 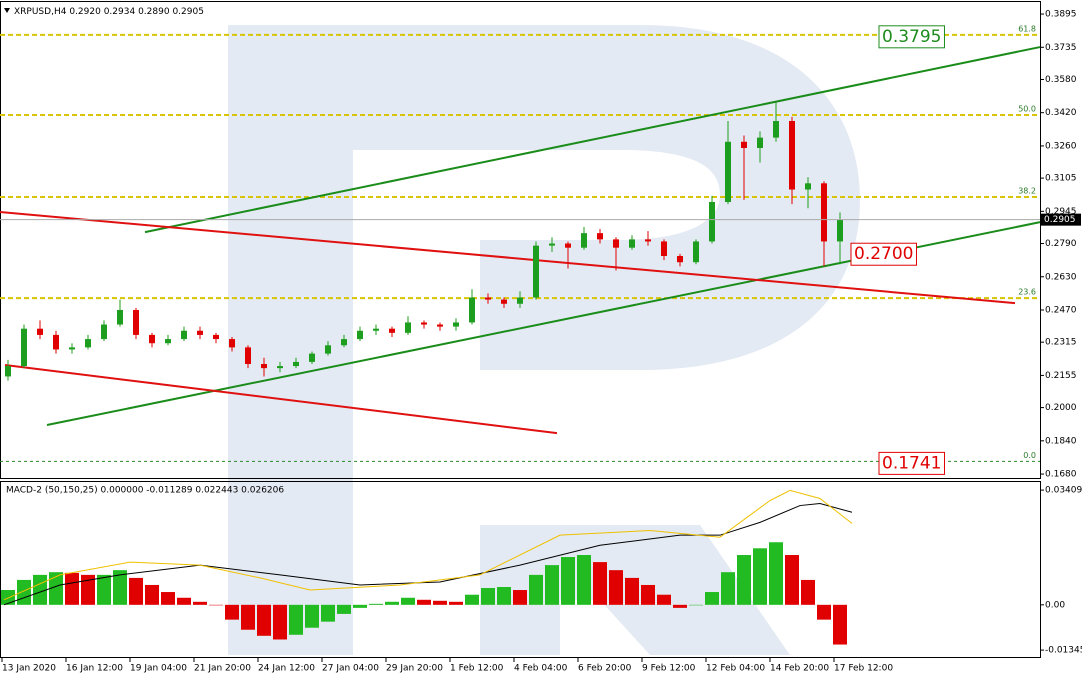 What do you see at coordinates (1061, 343) in the screenshot?
I see `y-tick-label: 0.2315` at bounding box center [1061, 343].